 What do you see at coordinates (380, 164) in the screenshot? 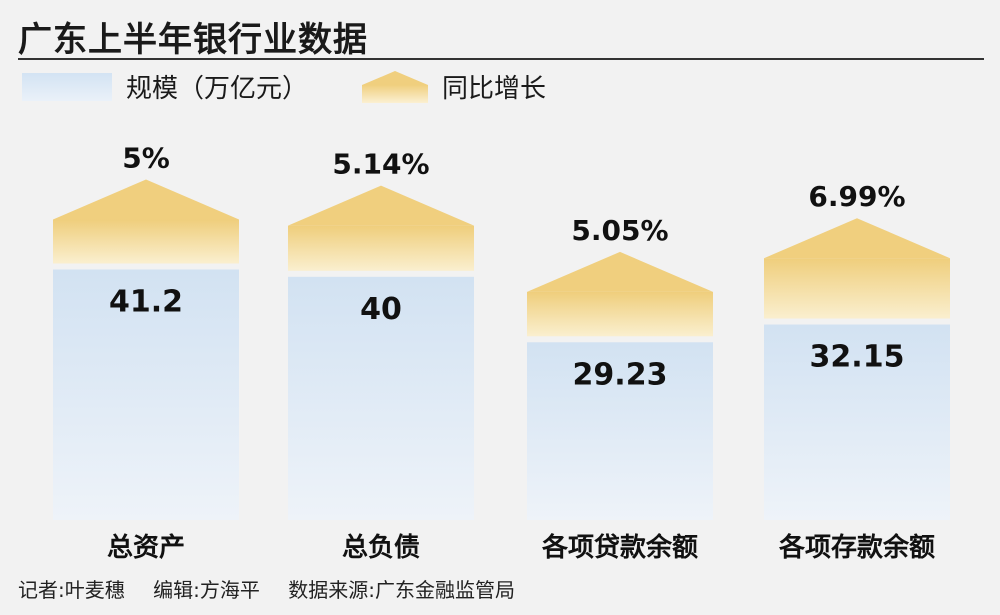
I see `growth-value-label: 5.14%` at bounding box center [380, 164].